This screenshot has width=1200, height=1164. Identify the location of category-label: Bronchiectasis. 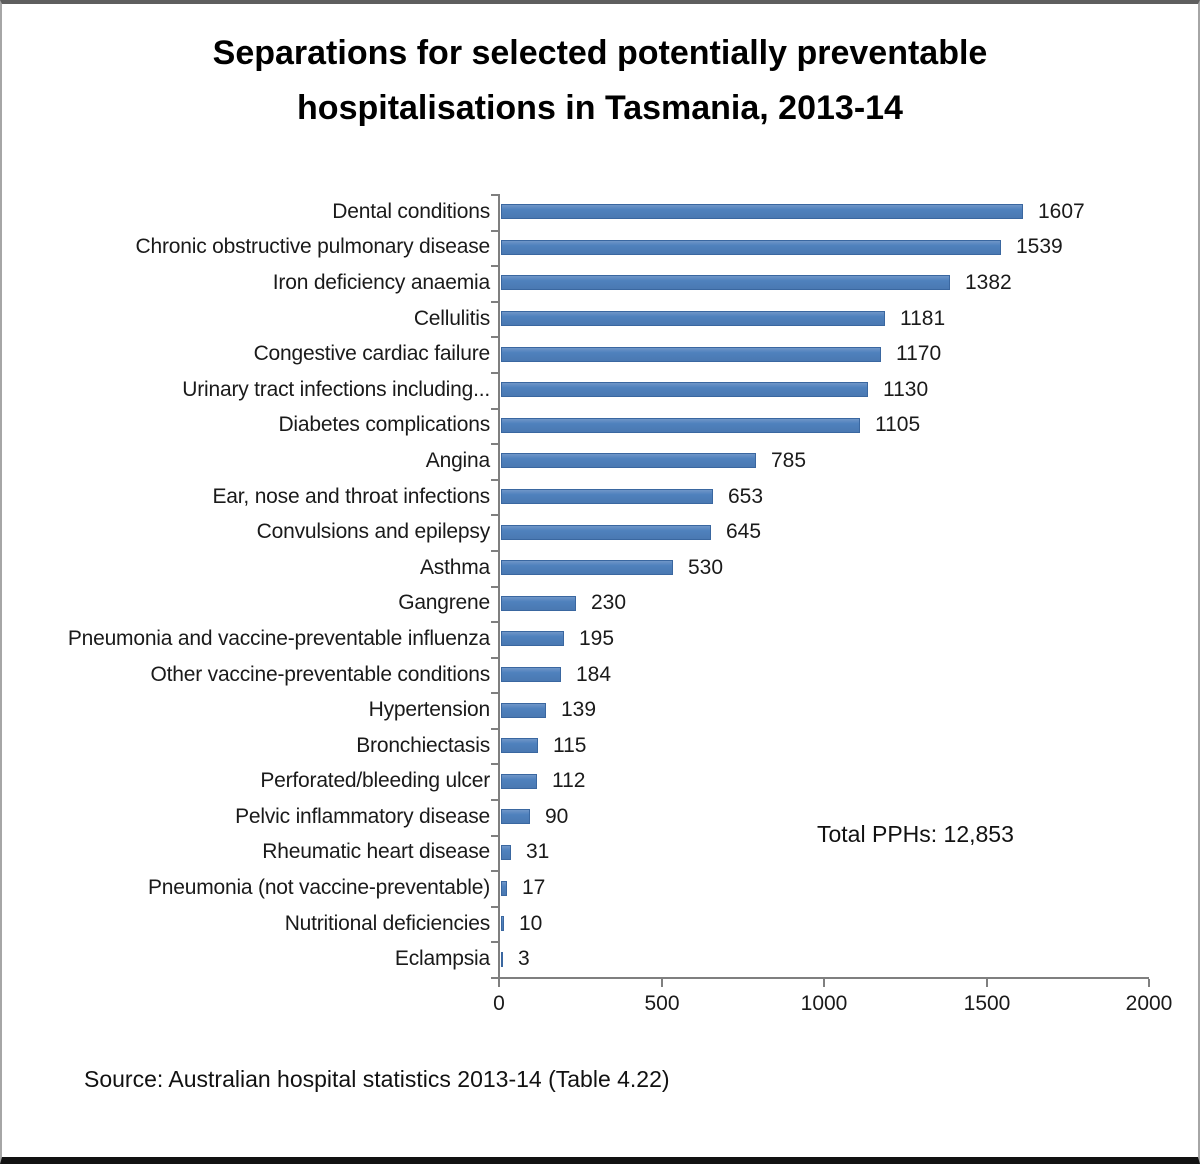
(423, 745).